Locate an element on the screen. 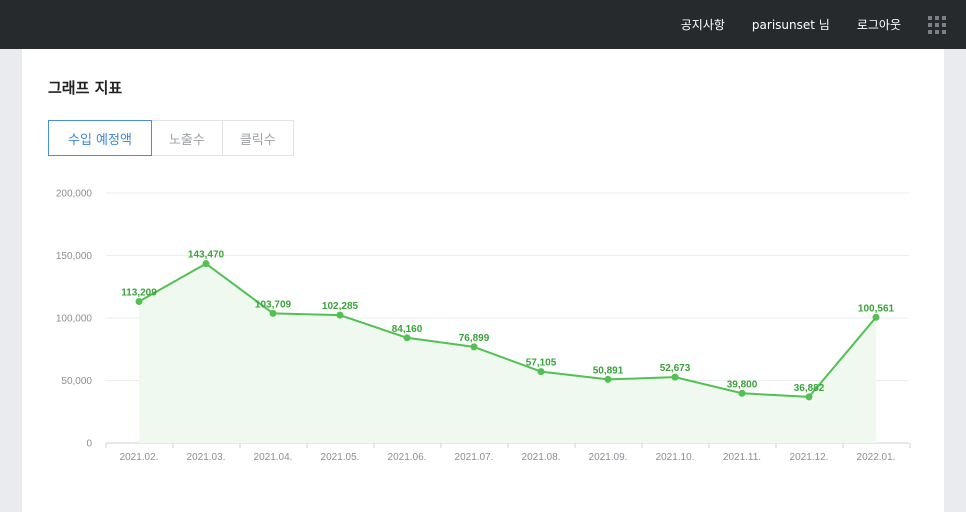 The width and height of the screenshot is (966, 512). x-tick-label: 2021.02. is located at coordinates (139, 457).